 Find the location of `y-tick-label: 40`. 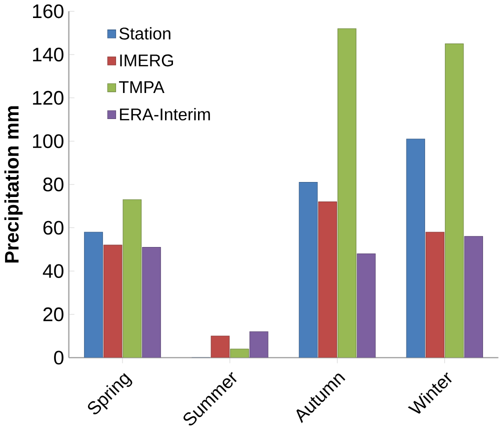

y-tick-label: 40 is located at coordinates (53, 271).